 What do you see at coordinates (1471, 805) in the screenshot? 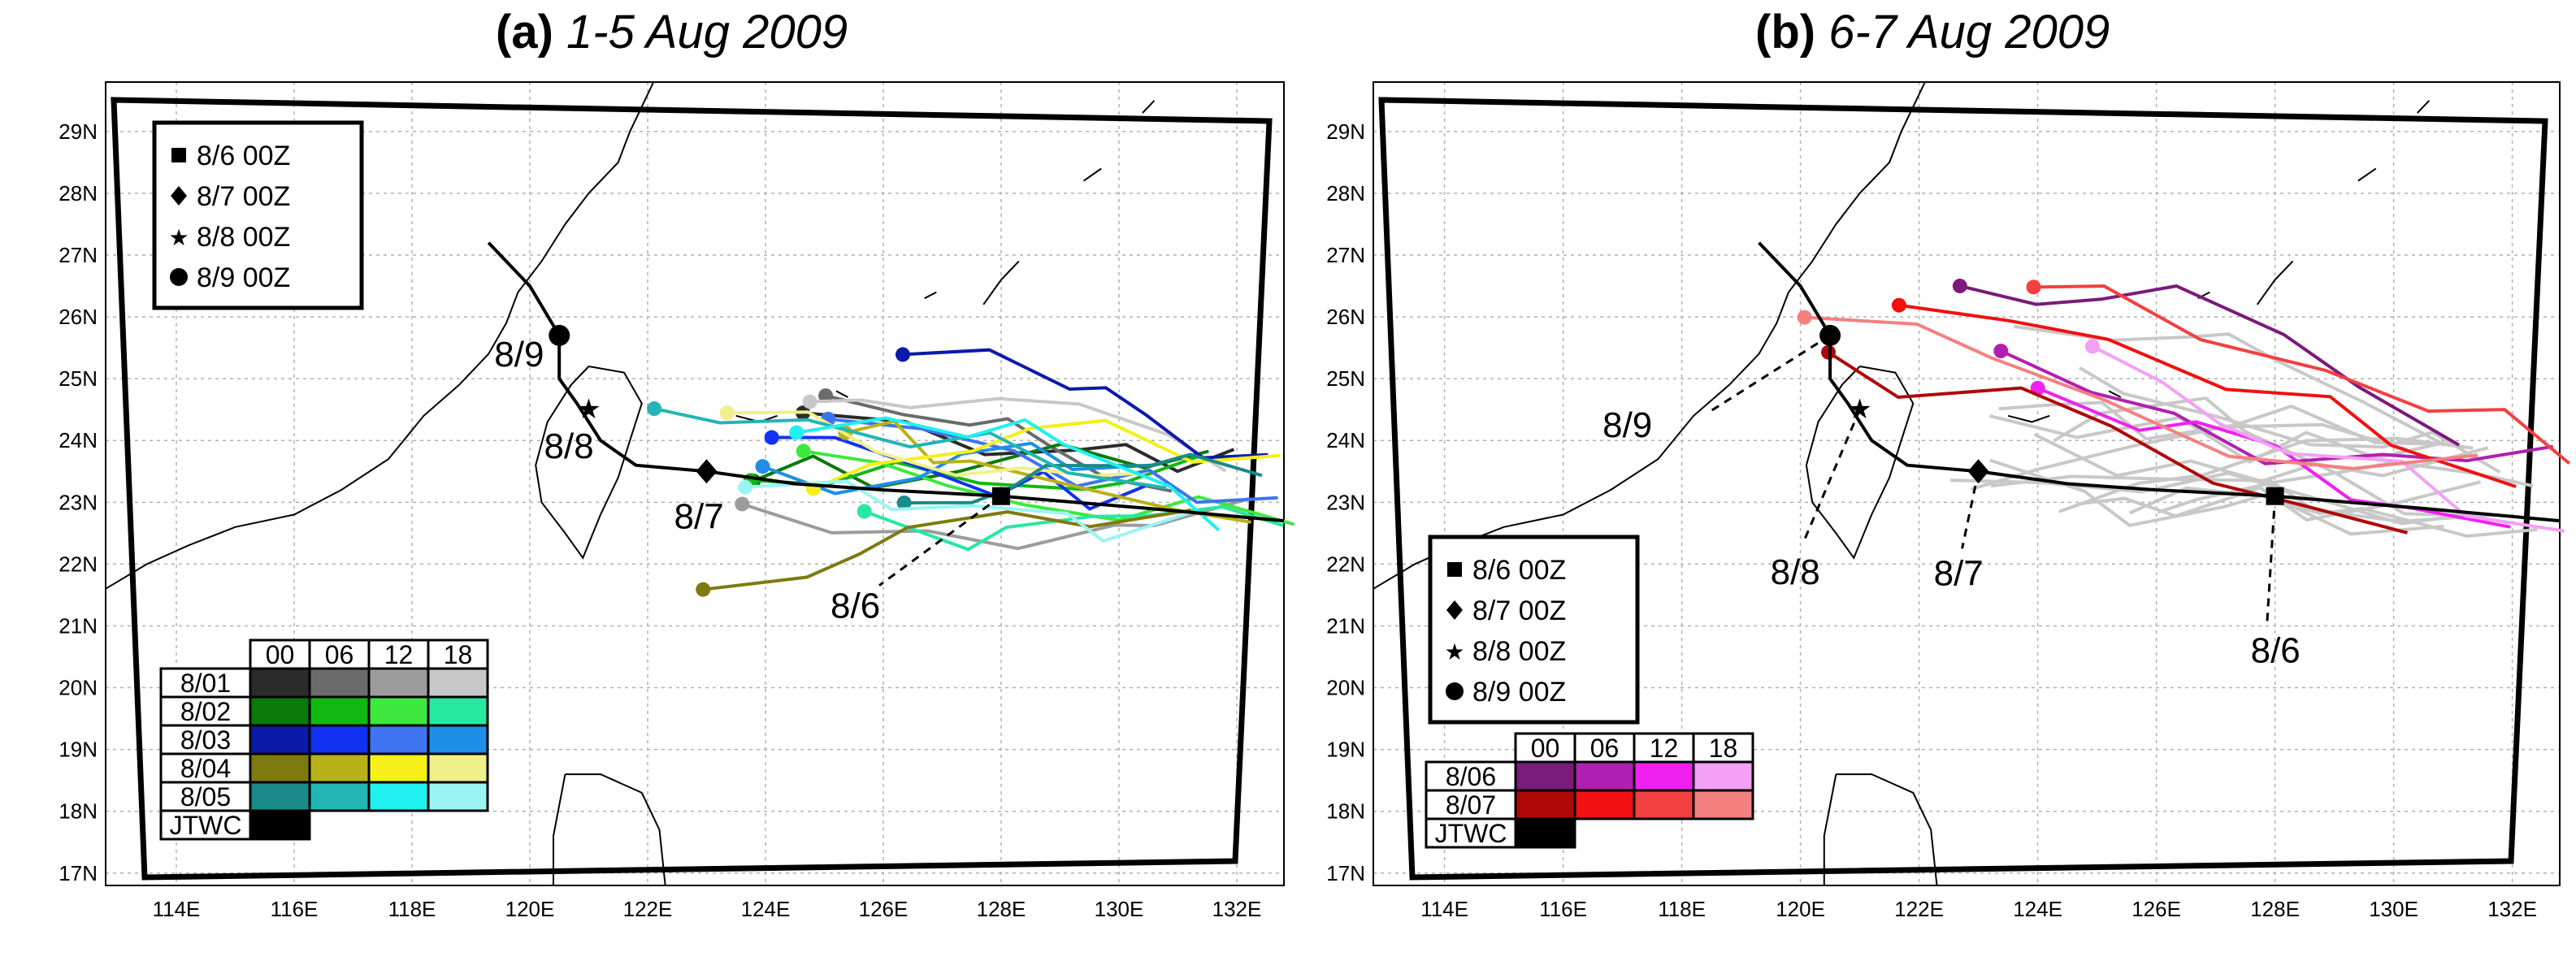
I see `table-row-label: 8/07` at bounding box center [1471, 805].